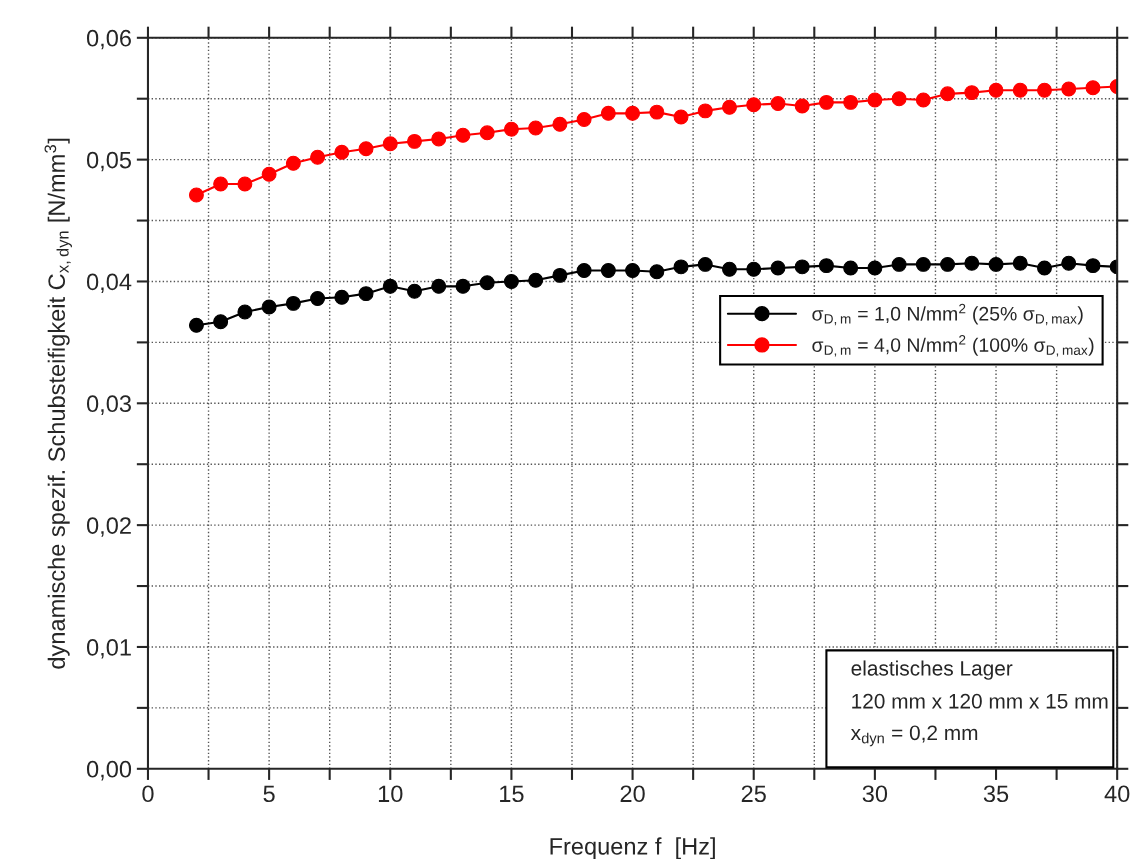  Describe the element at coordinates (390, 794) in the screenshot. I see `x-tick-label: 10` at that location.